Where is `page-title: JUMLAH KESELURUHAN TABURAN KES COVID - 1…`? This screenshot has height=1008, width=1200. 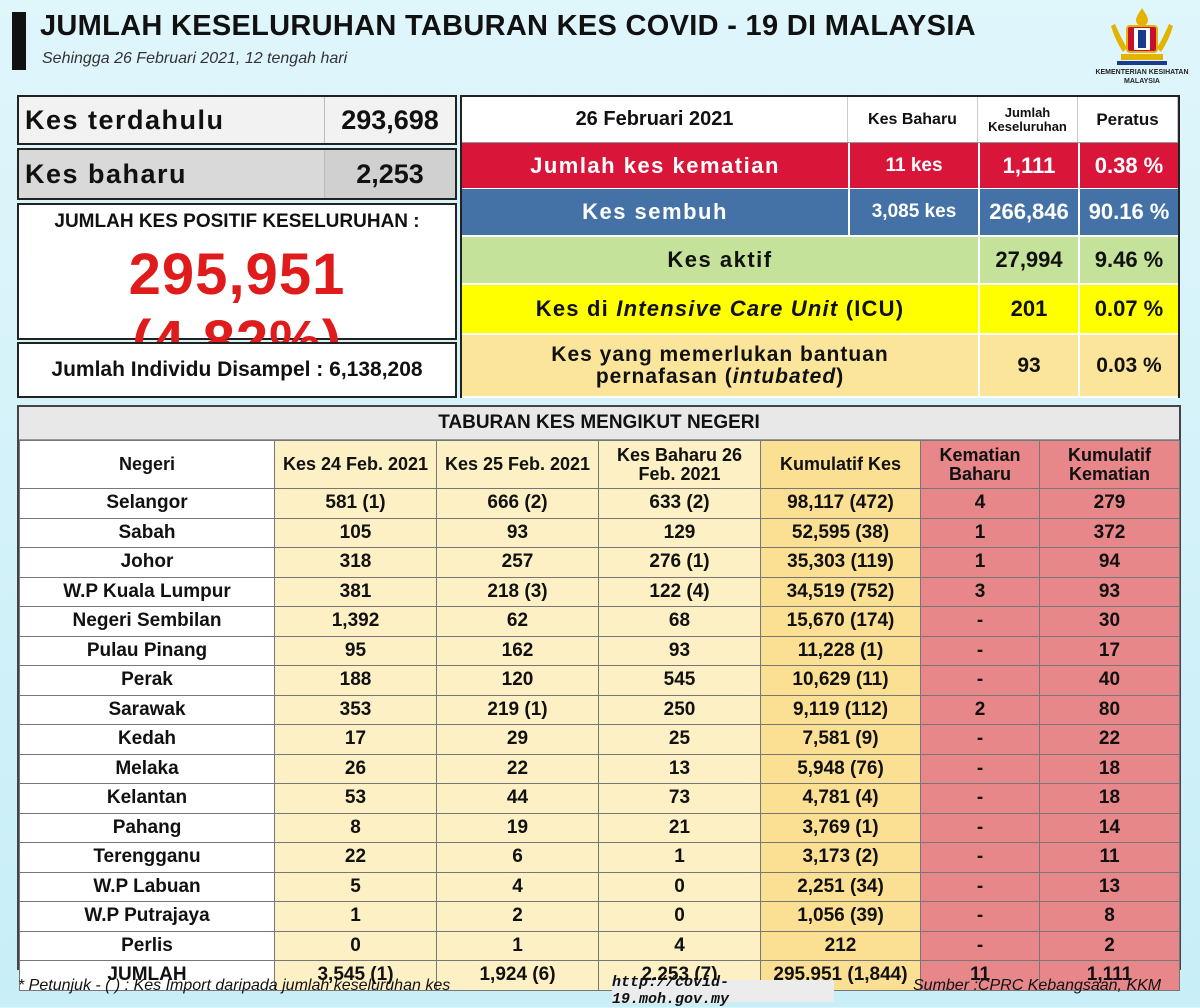
page-title: JUMLAH KESELURUHAN TABURAN KES COVID - 1… is located at coordinates (508, 26).